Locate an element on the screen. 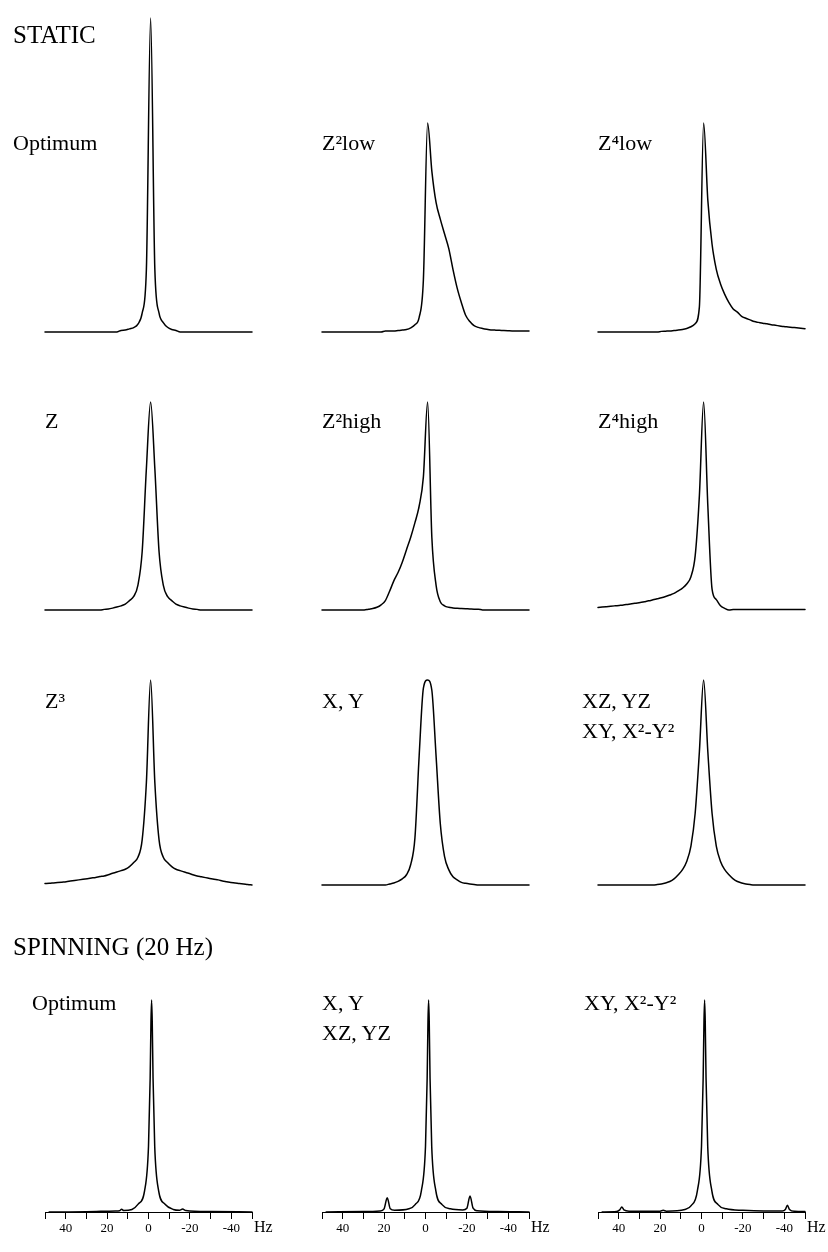 Image resolution: width=828 pixels, height=1252 pixels. chart-title: Z is located at coordinates (52, 421).